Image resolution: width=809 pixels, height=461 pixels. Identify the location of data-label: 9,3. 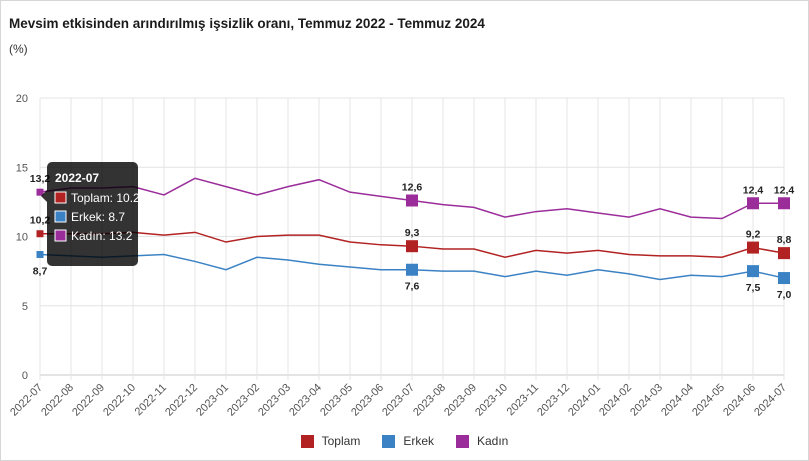
(412, 233).